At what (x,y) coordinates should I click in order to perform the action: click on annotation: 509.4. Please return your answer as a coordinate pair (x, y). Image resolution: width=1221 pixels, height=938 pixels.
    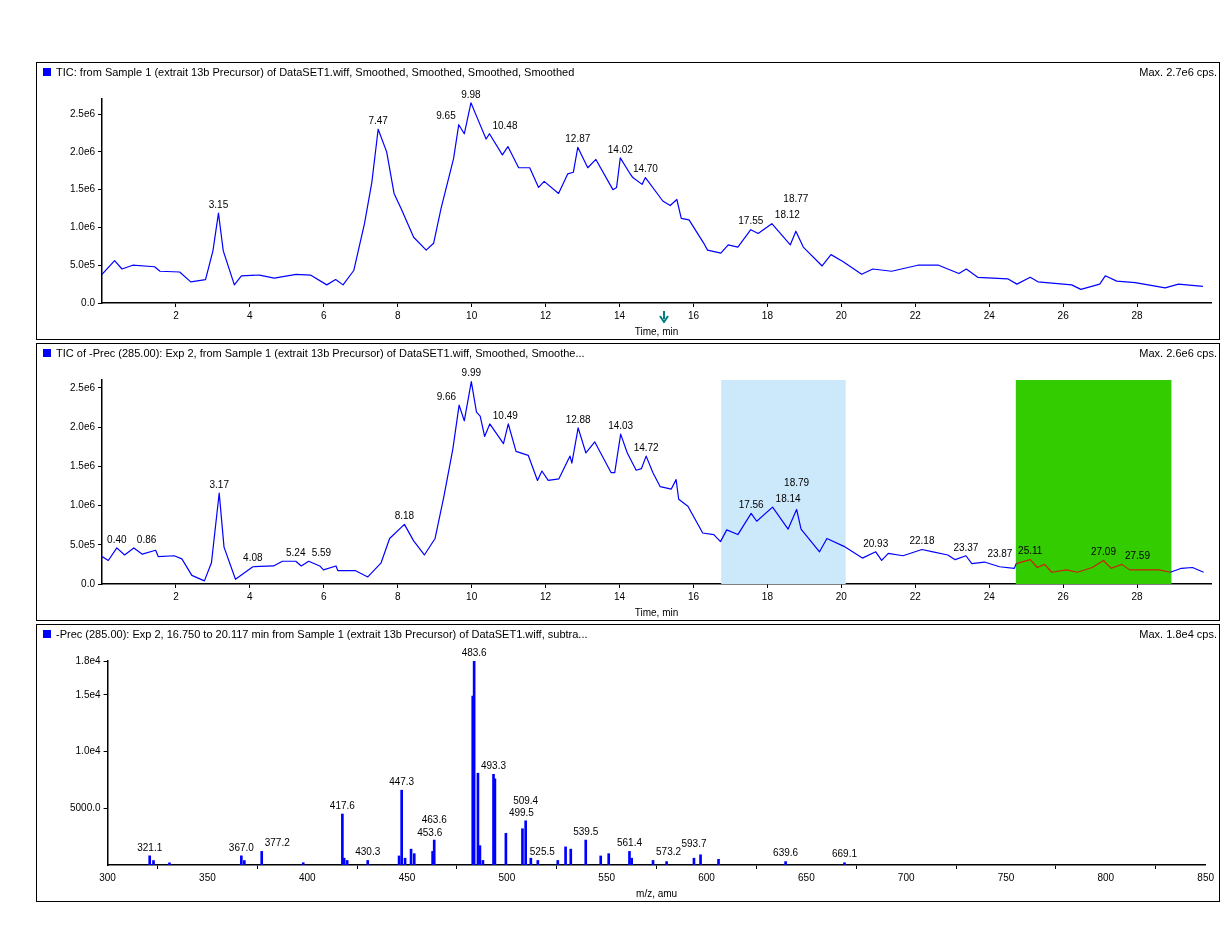
    Looking at the image, I should click on (526, 800).